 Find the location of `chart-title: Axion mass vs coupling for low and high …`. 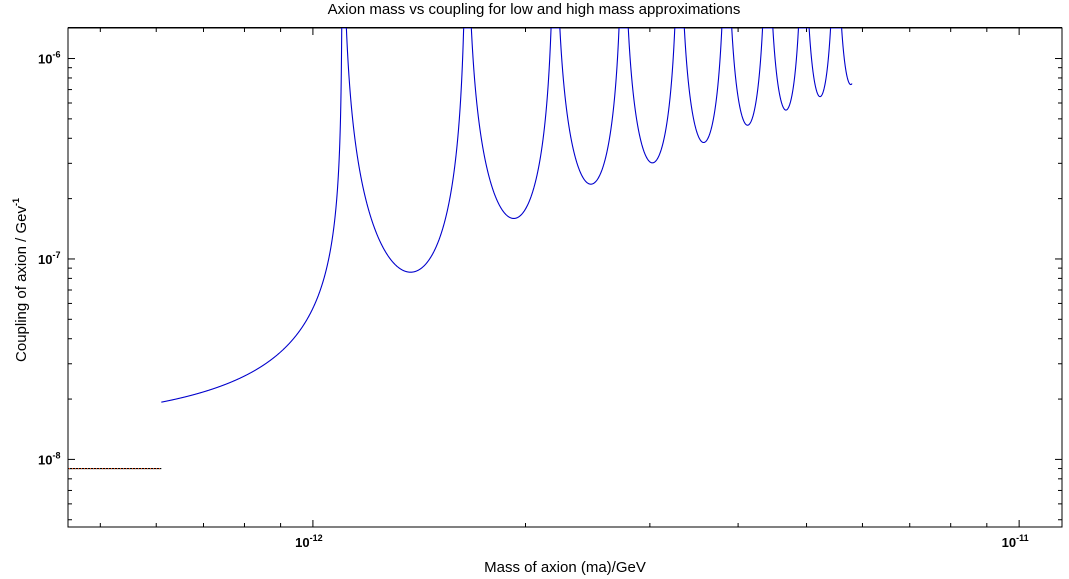

chart-title: Axion mass vs coupling for low and high … is located at coordinates (534, 9).